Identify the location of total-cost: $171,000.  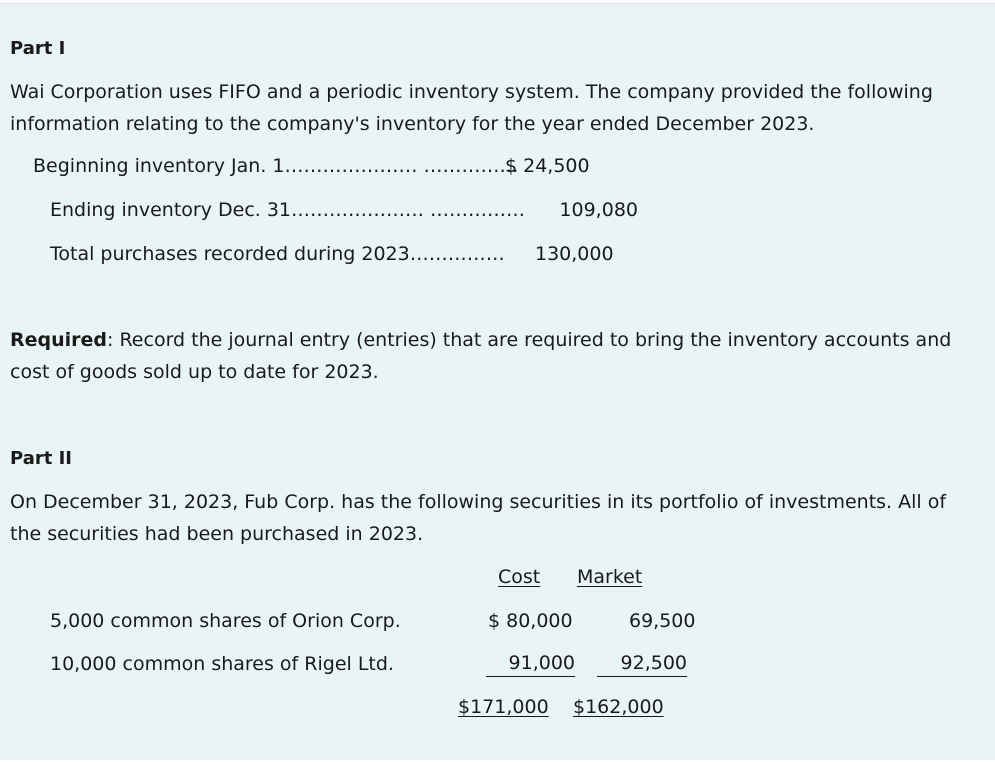
(503, 707).